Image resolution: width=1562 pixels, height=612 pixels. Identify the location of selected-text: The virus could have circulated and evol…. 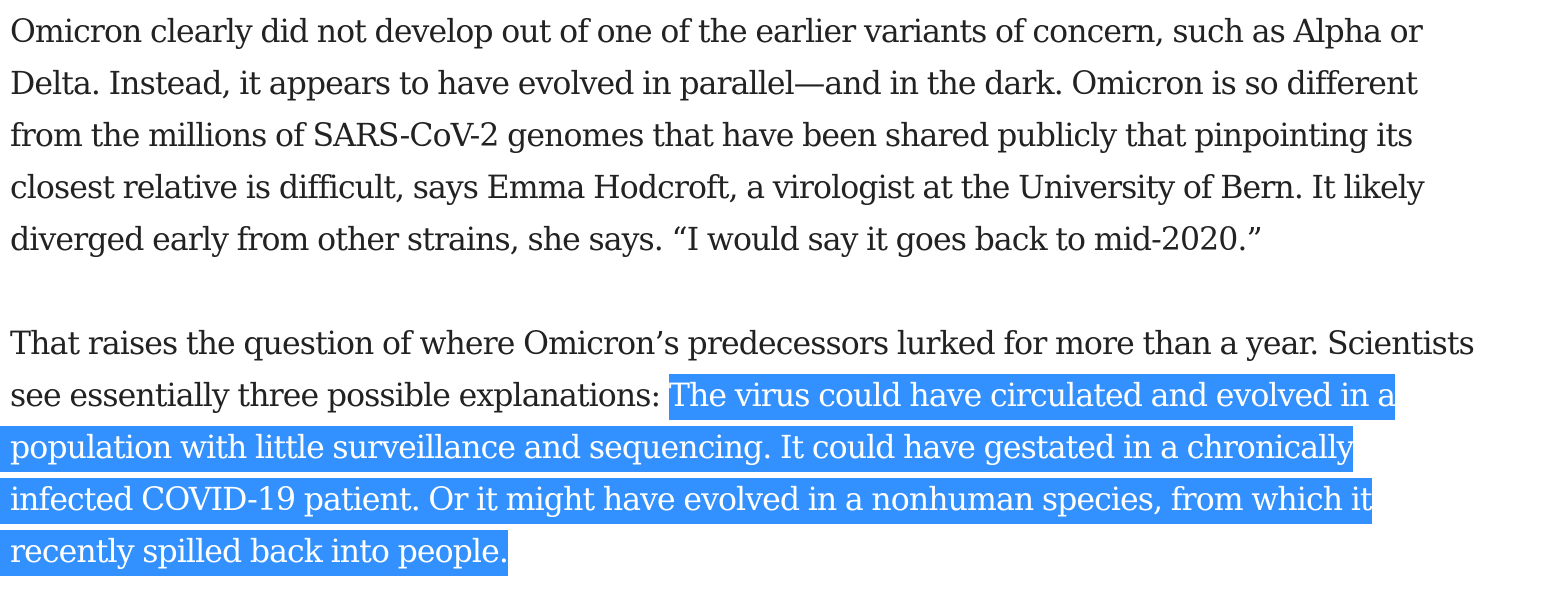
(1032, 397).